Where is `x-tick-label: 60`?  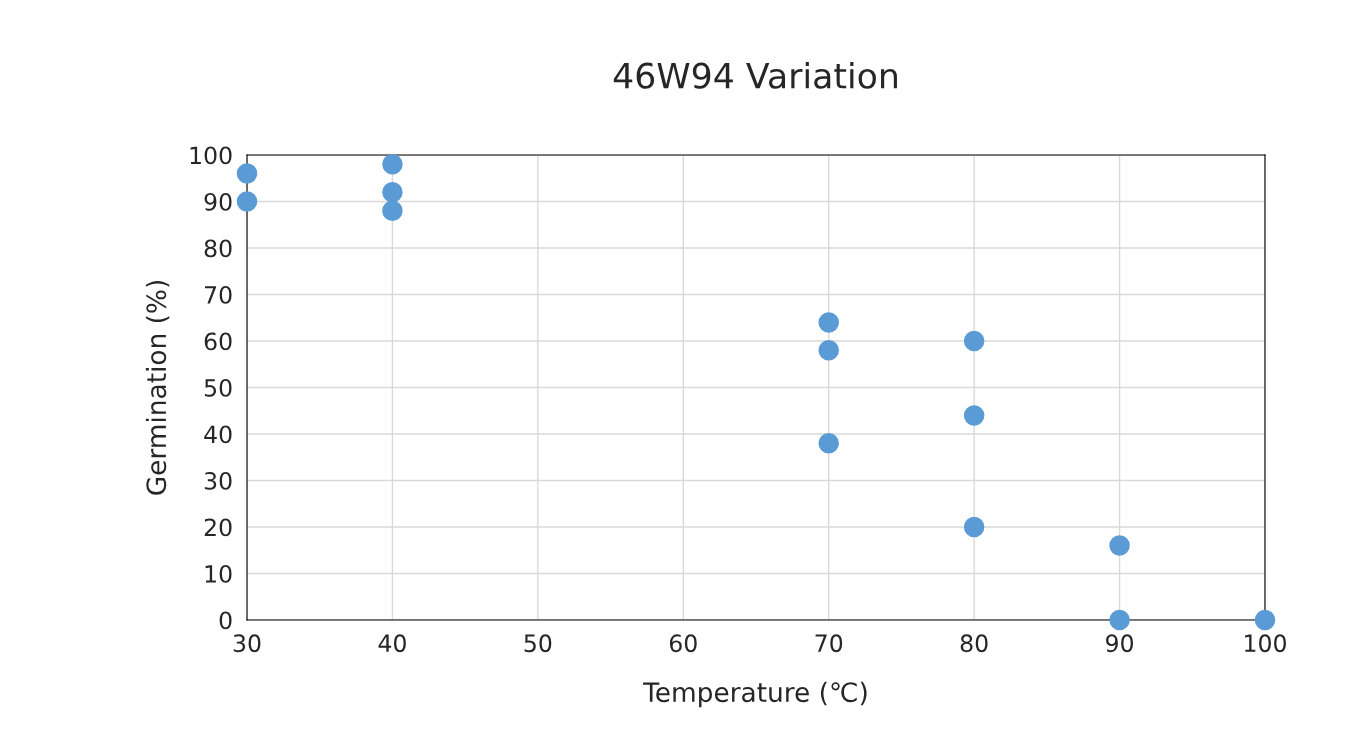 x-tick-label: 60 is located at coordinates (683, 643).